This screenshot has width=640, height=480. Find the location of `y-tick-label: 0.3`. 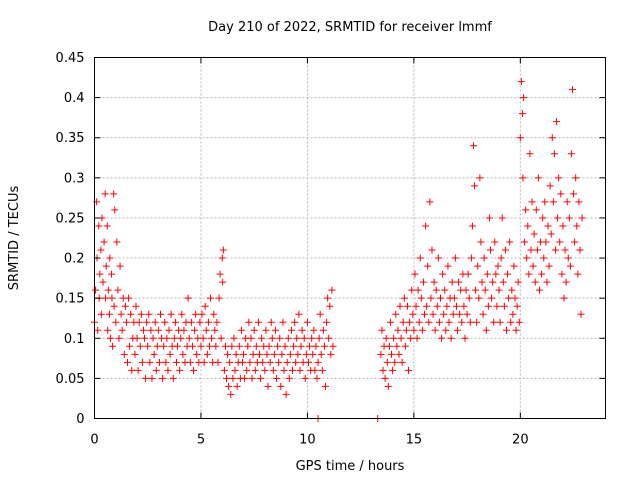

y-tick-label: 0.3 is located at coordinates (74, 178).